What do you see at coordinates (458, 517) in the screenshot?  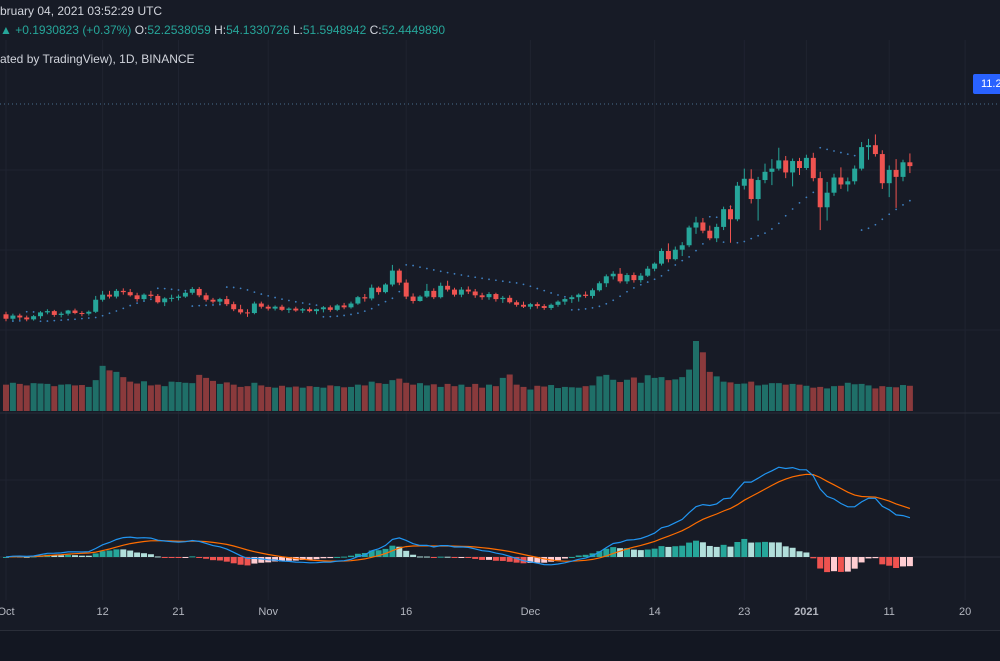 I see `signal-line` at bounding box center [458, 517].